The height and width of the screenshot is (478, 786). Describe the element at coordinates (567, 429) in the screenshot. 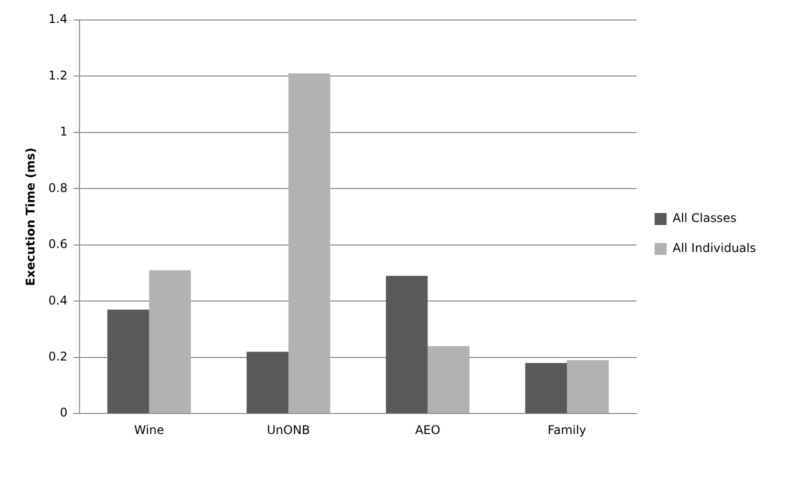

I see `x-tick-label: Family` at that location.